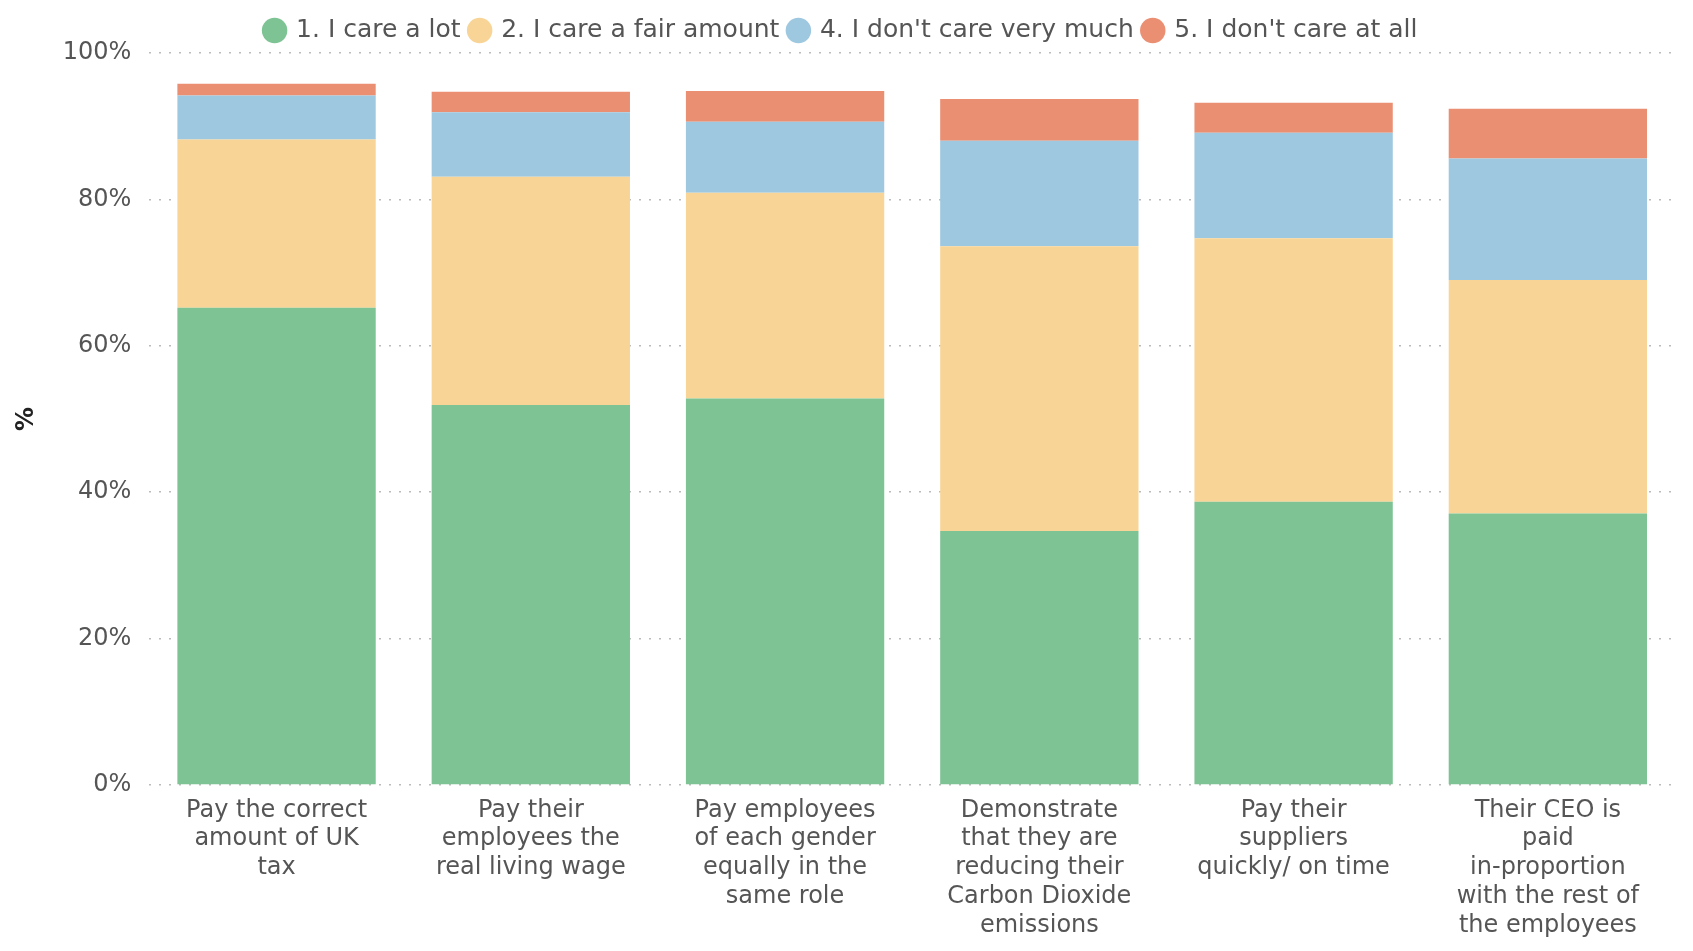  I want to click on legend-label: 5. I don't care at all, so click(1296, 28).